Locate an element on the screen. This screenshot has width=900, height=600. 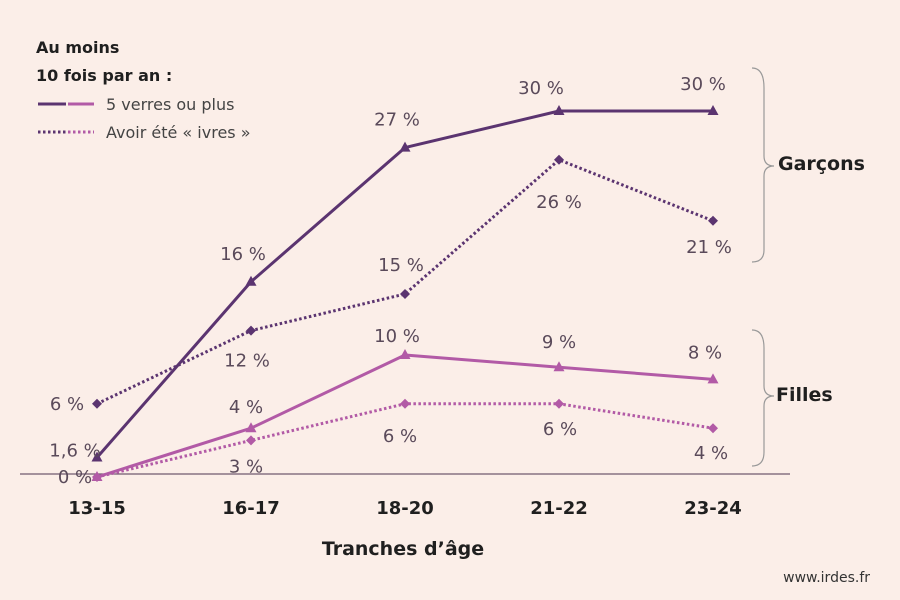
source-url: www.irdes.fr is located at coordinates (826, 578).